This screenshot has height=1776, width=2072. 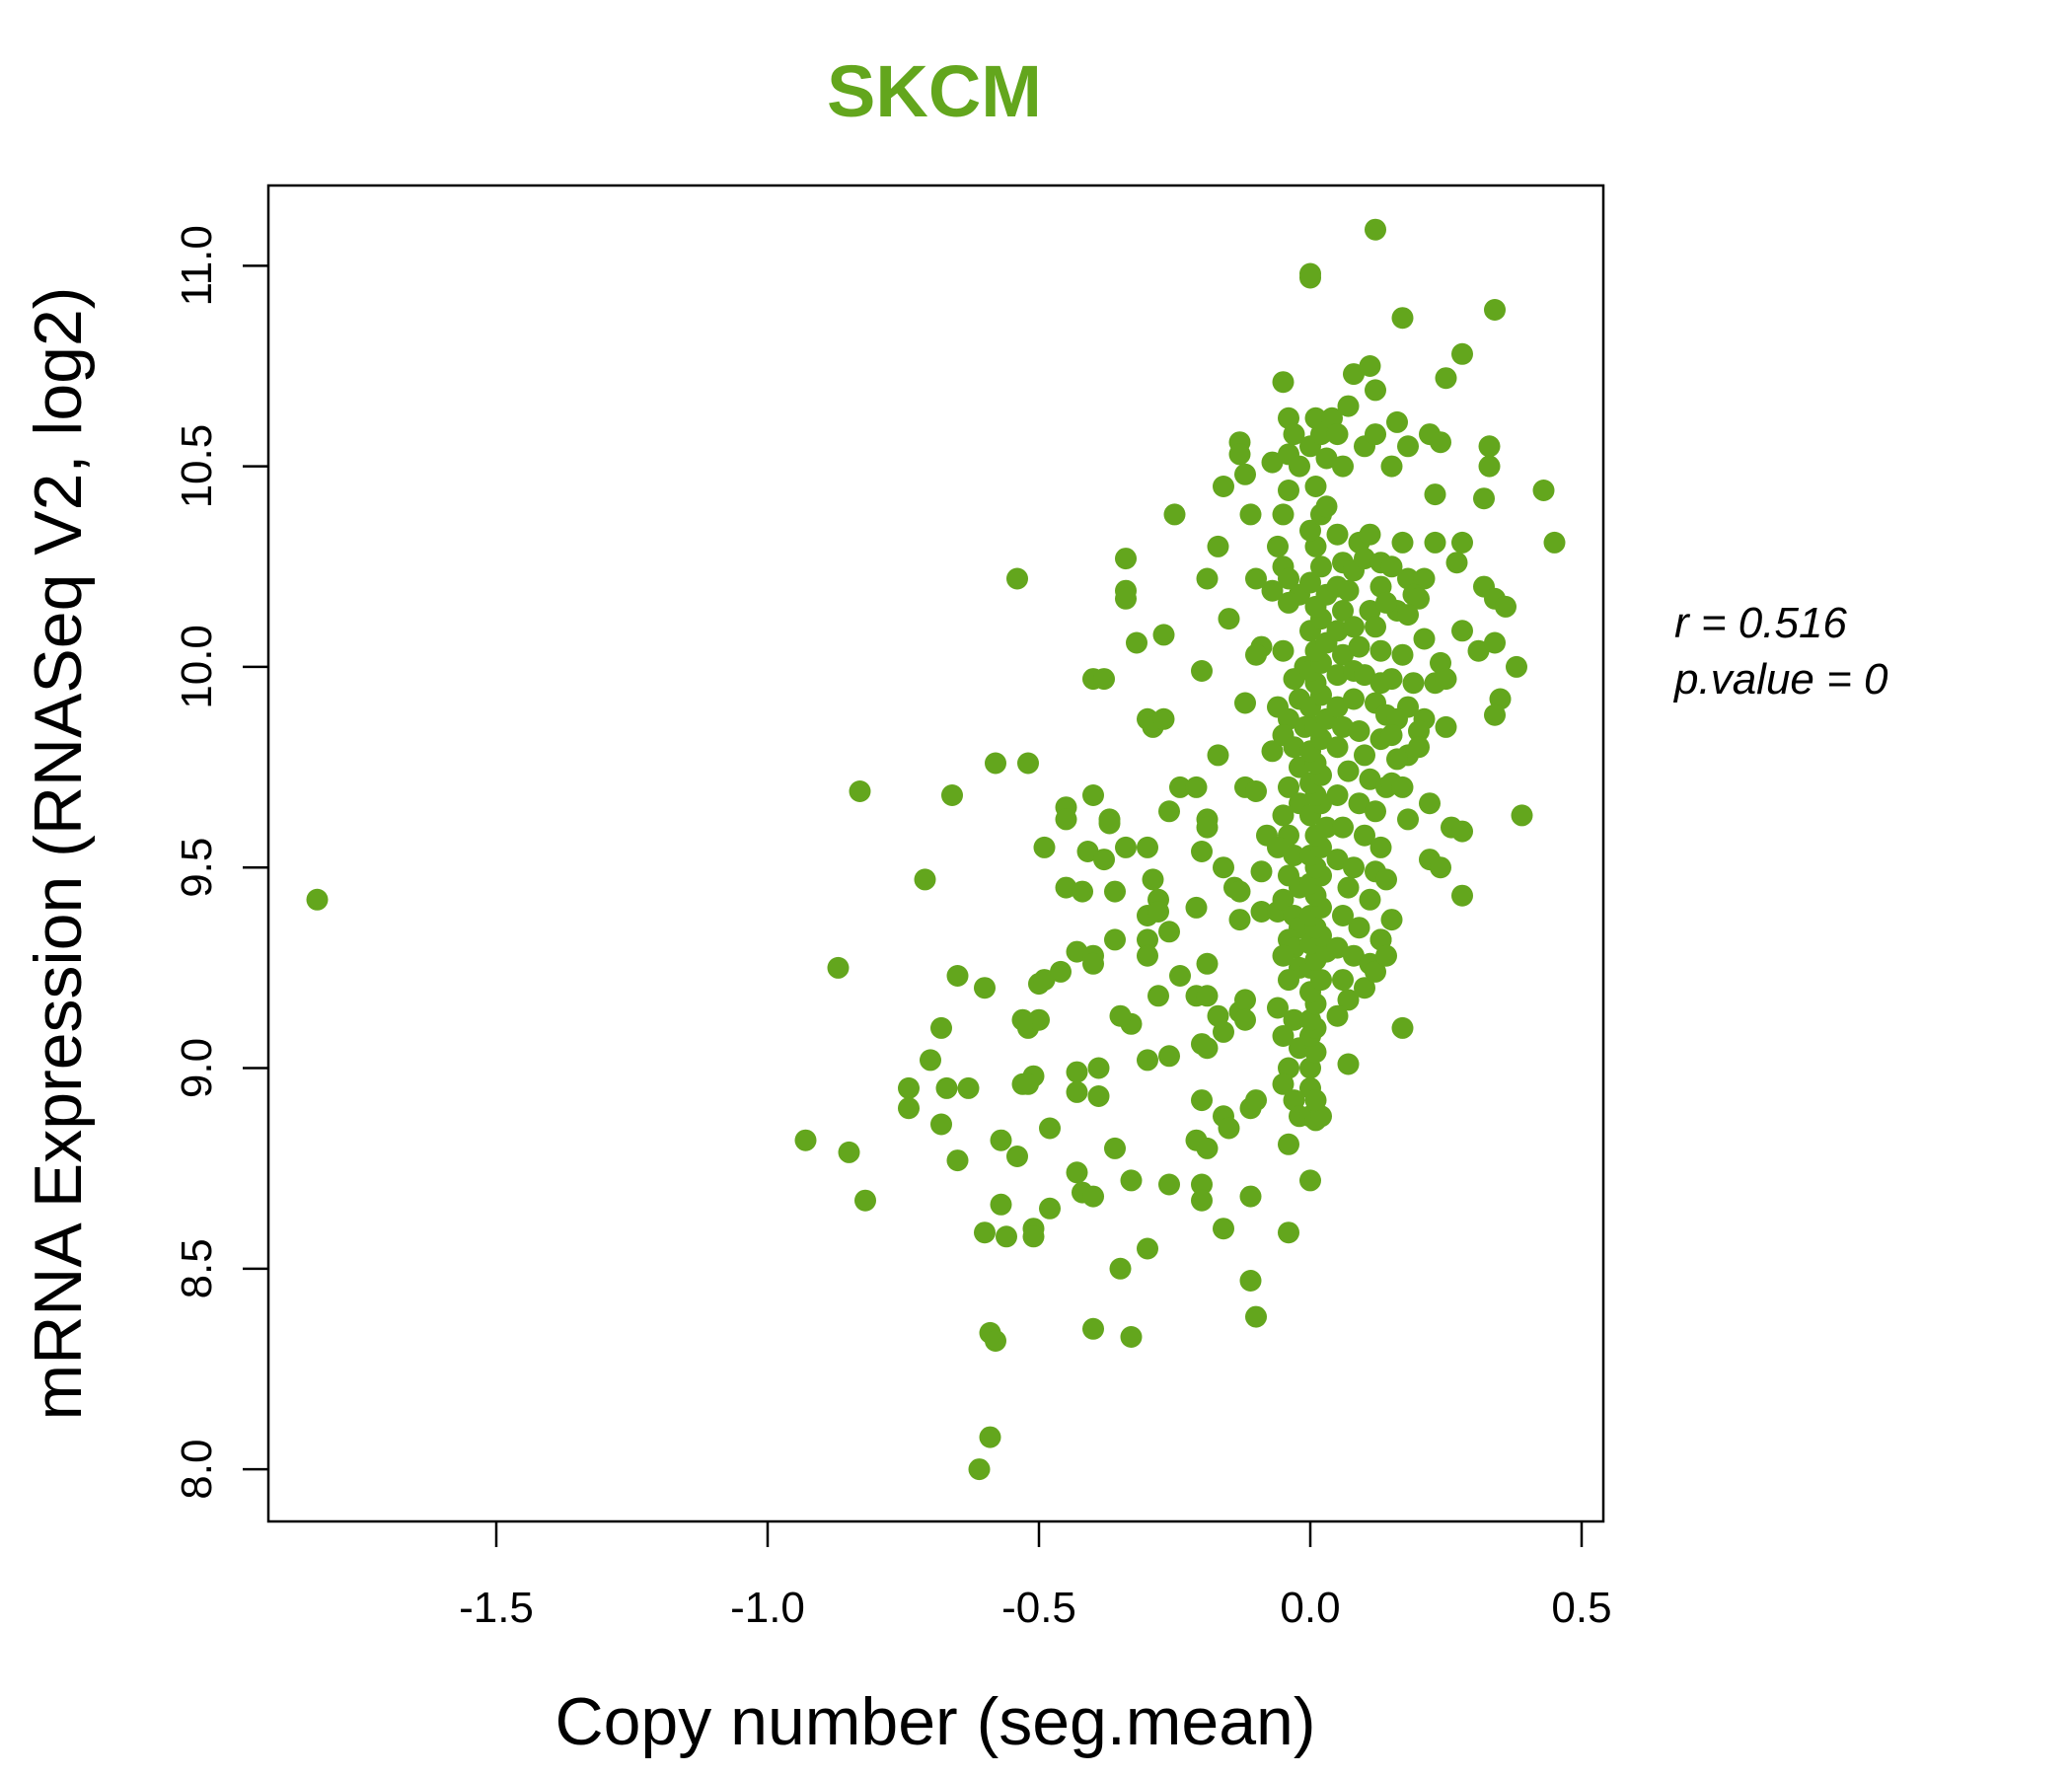 I want to click on x-tick-label: -0.5, so click(x=1039, y=1608).